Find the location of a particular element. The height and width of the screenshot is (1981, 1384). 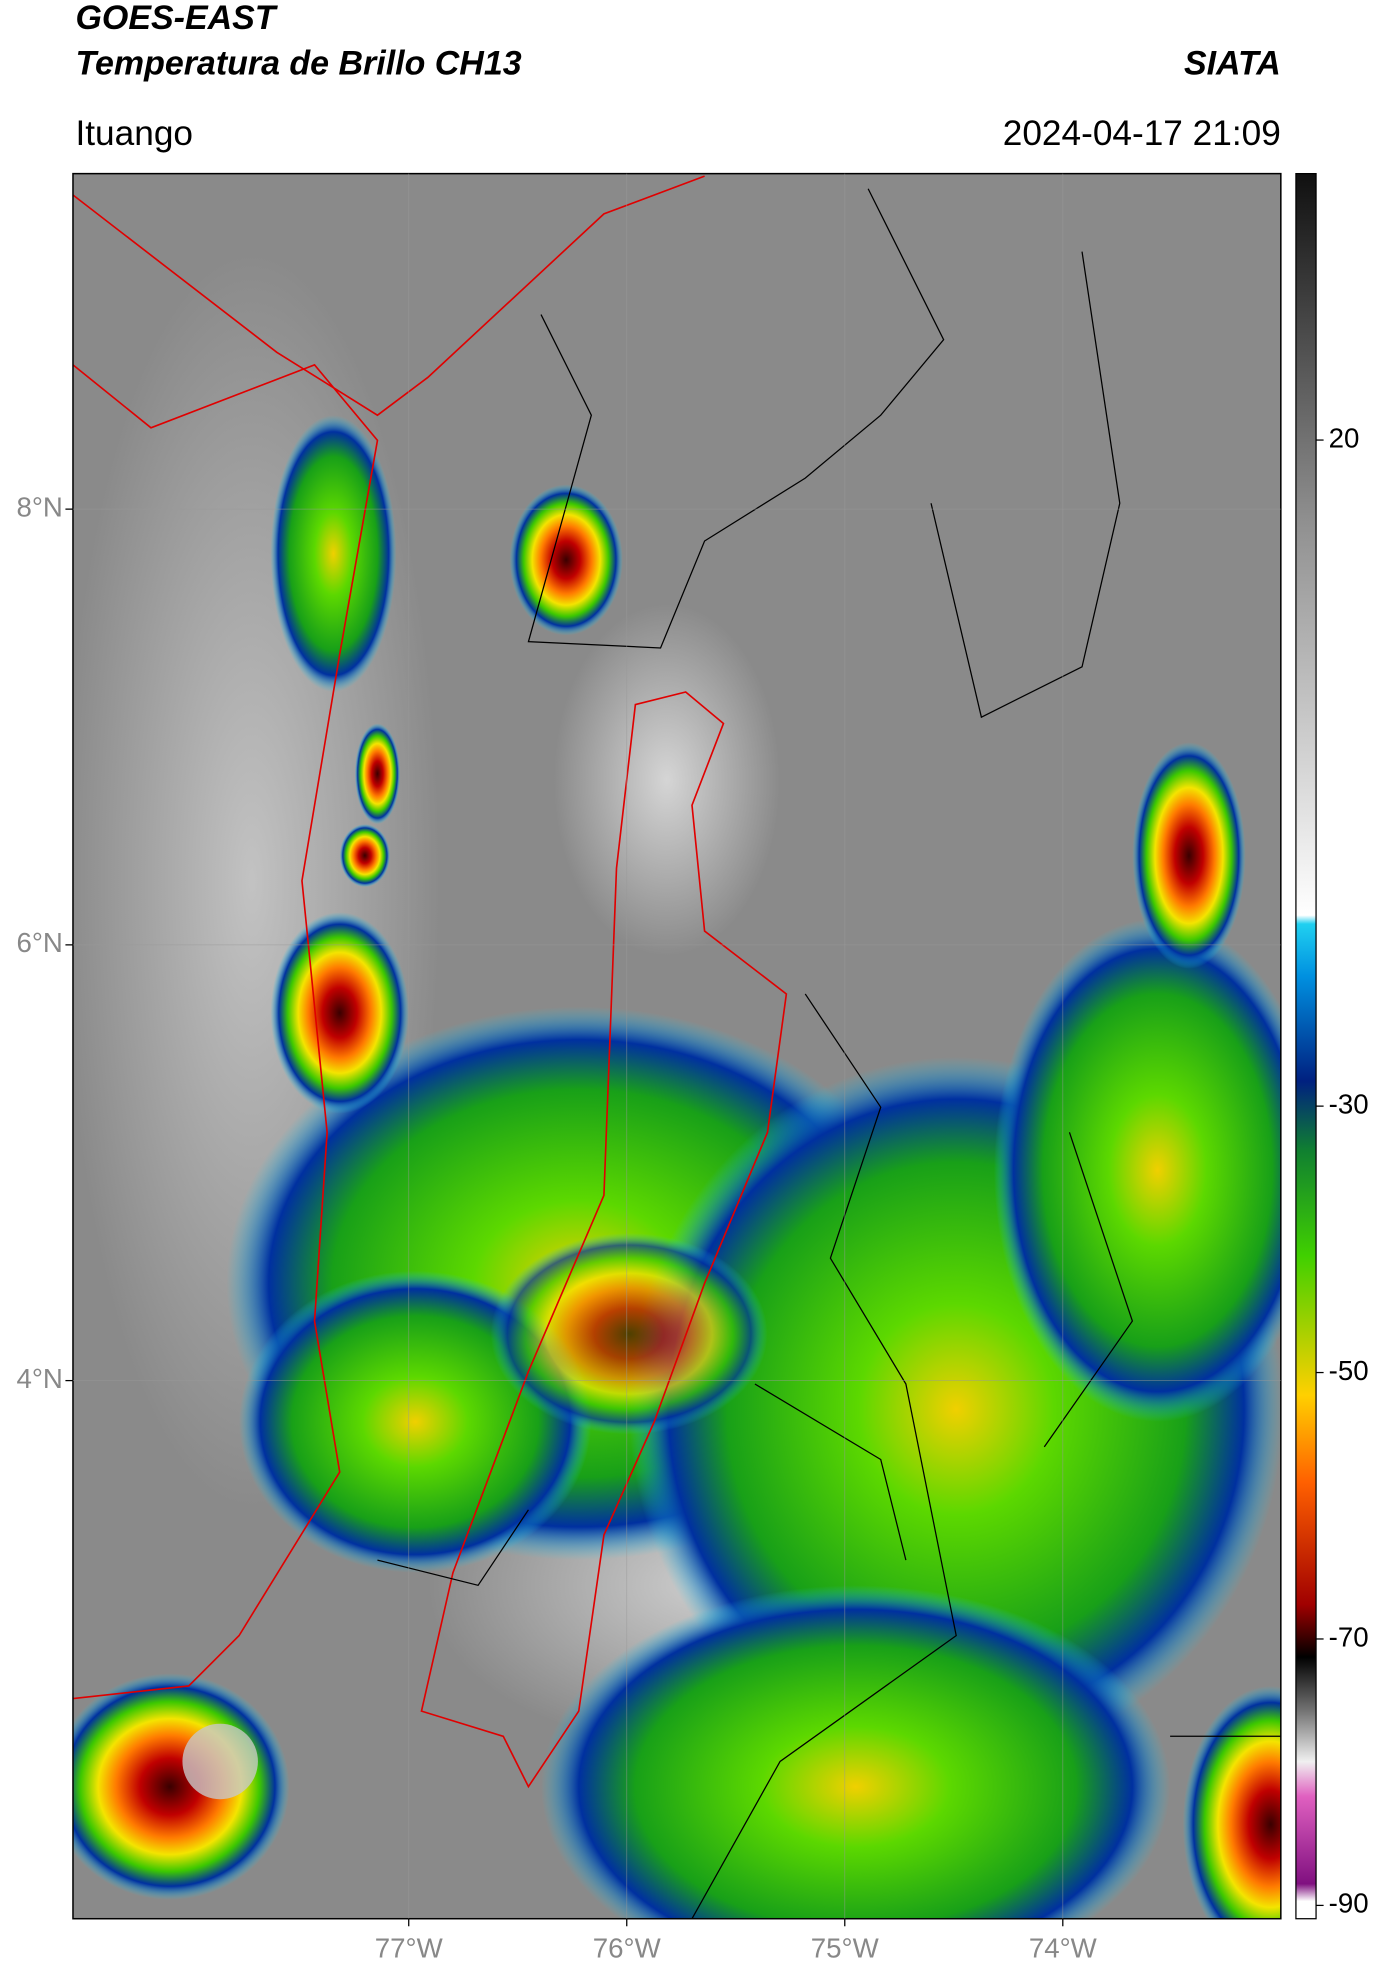

location: Ituango is located at coordinates (134, 133).